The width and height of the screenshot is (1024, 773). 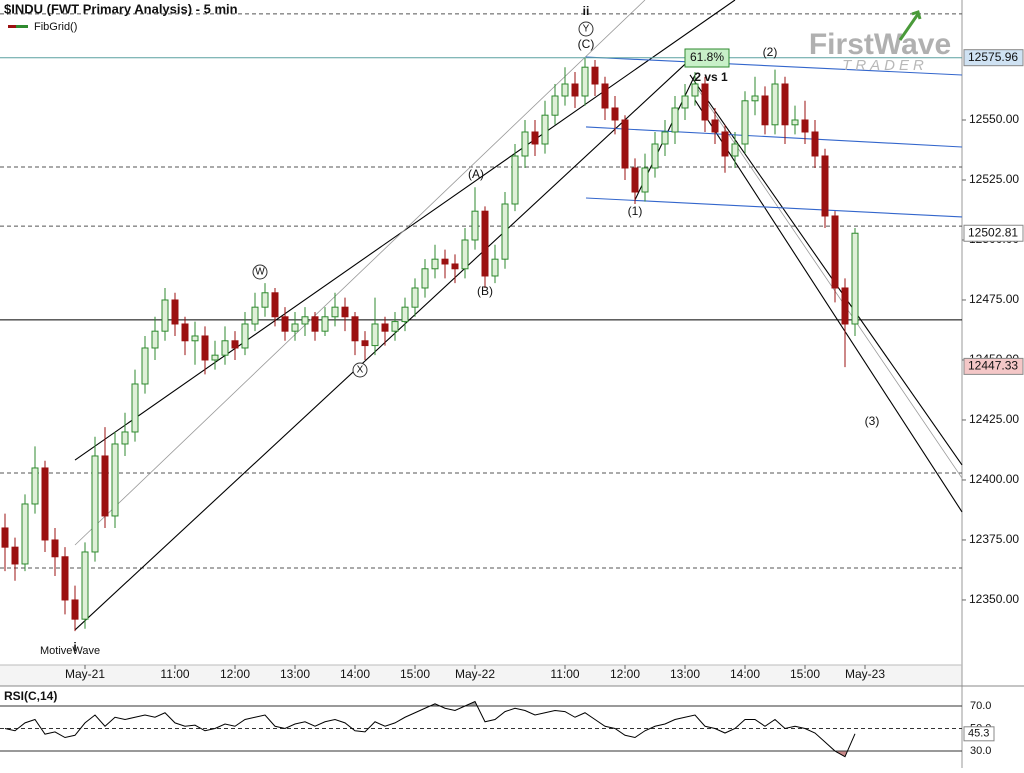 What do you see at coordinates (885, 65) in the screenshot?
I see `logo-sub: TRADER` at bounding box center [885, 65].